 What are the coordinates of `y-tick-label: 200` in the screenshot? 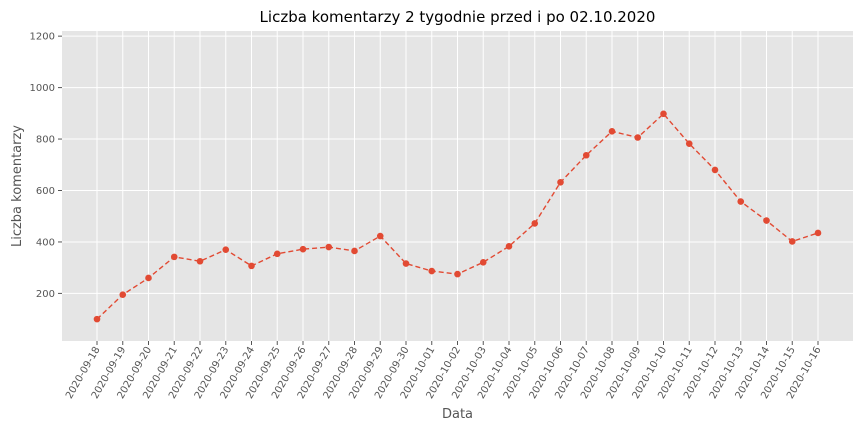 It's located at (45, 294).